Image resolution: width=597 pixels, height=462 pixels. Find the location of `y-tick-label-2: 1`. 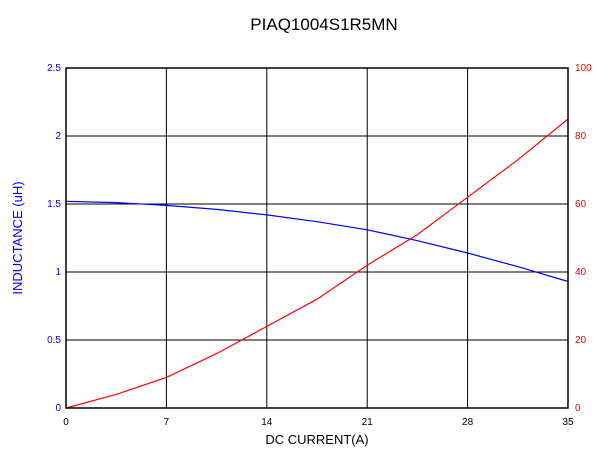

y-tick-label-2: 1 is located at coordinates (58, 272).